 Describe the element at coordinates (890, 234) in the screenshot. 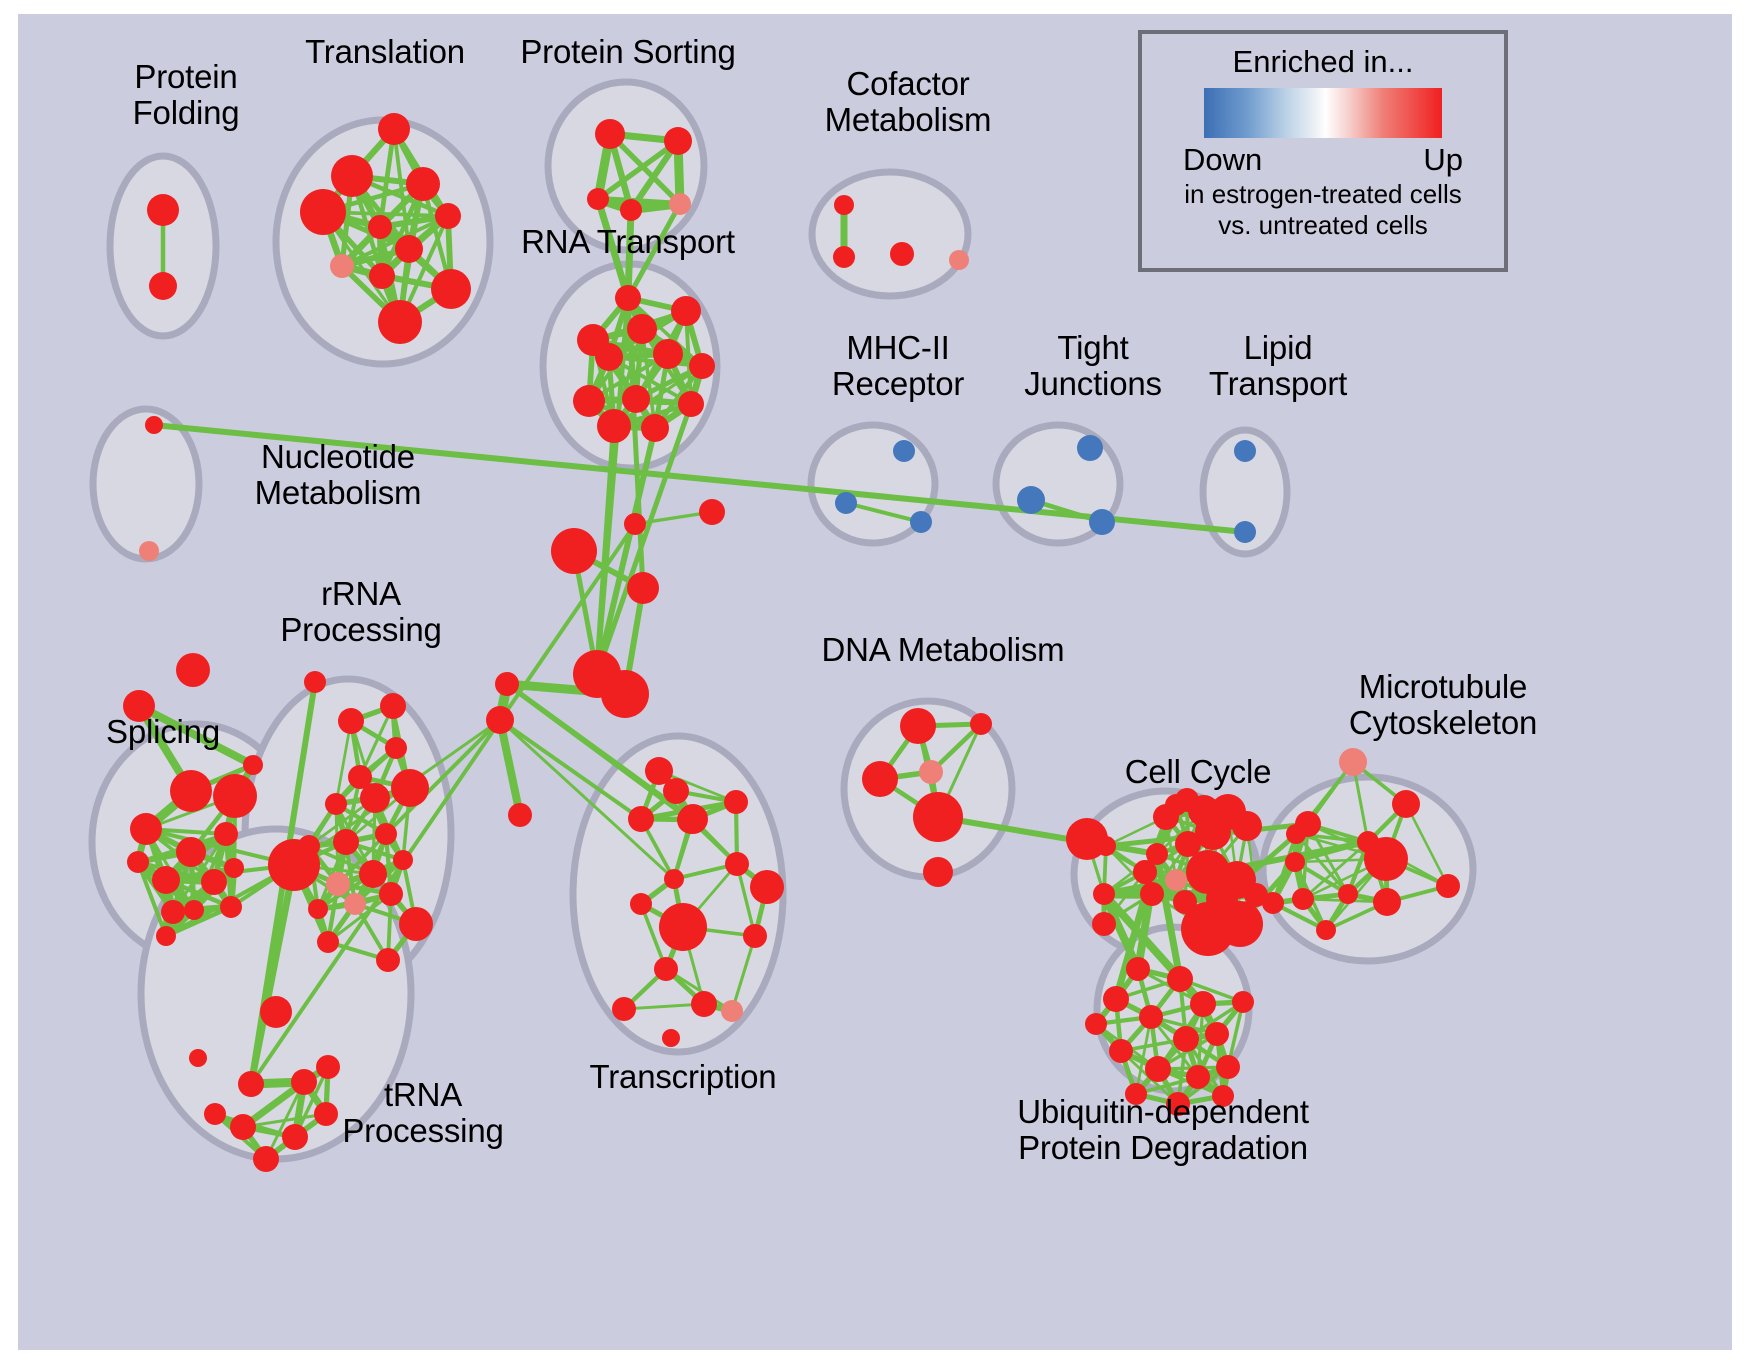

I see `cluster-hull-cofactor-metab` at that location.